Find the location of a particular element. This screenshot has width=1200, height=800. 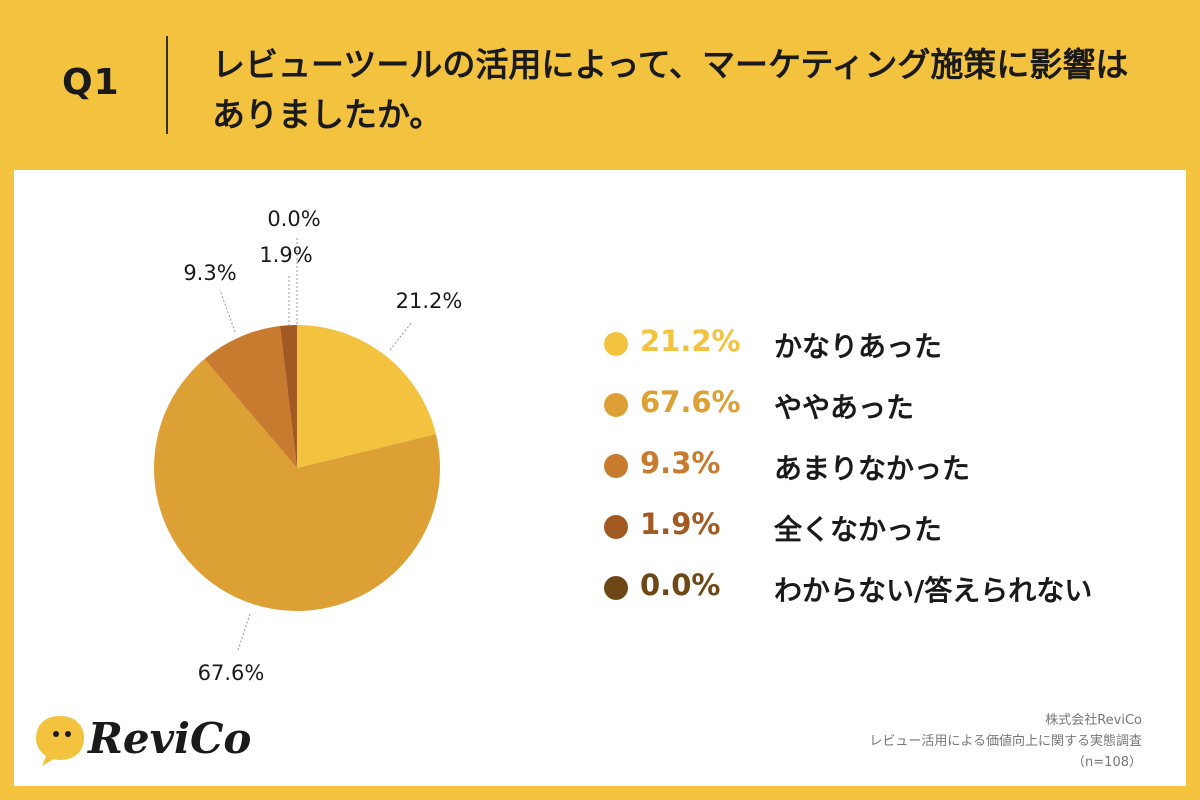

legend-label: かなりあった is located at coordinates (858, 346).